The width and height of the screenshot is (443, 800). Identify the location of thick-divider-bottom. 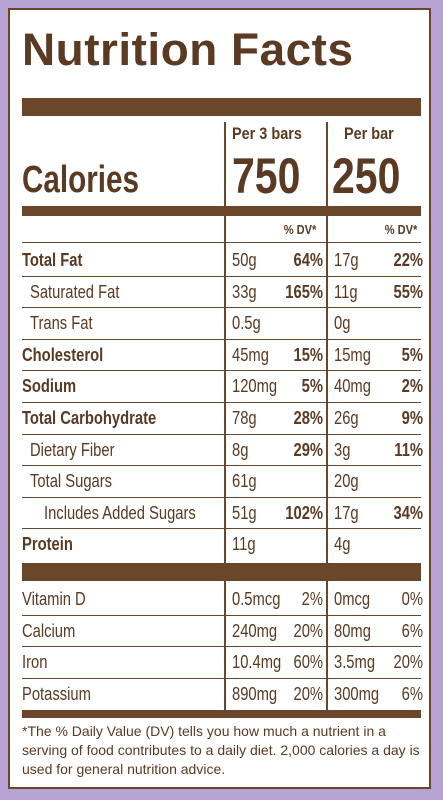
(221, 714).